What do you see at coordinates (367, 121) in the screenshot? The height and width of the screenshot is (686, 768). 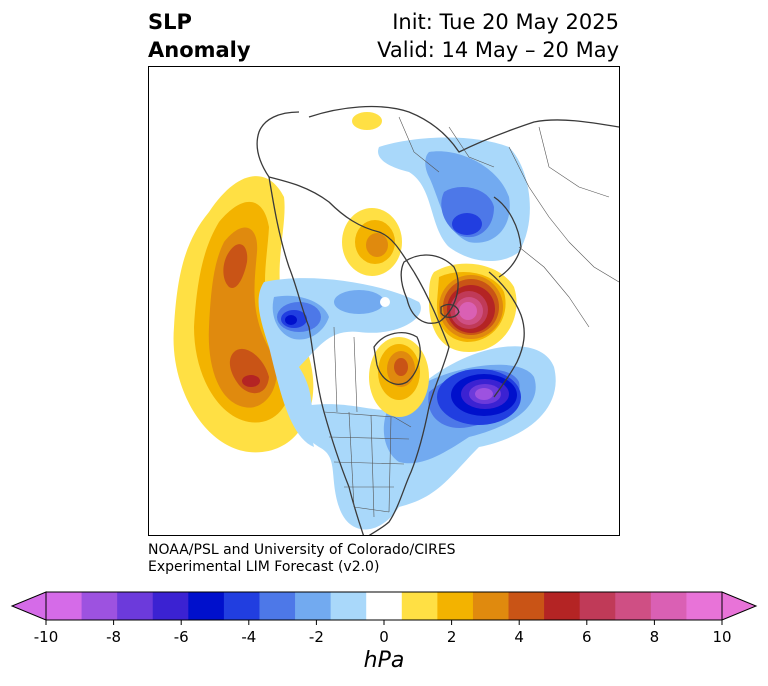 I see `siberia-high-small` at bounding box center [367, 121].